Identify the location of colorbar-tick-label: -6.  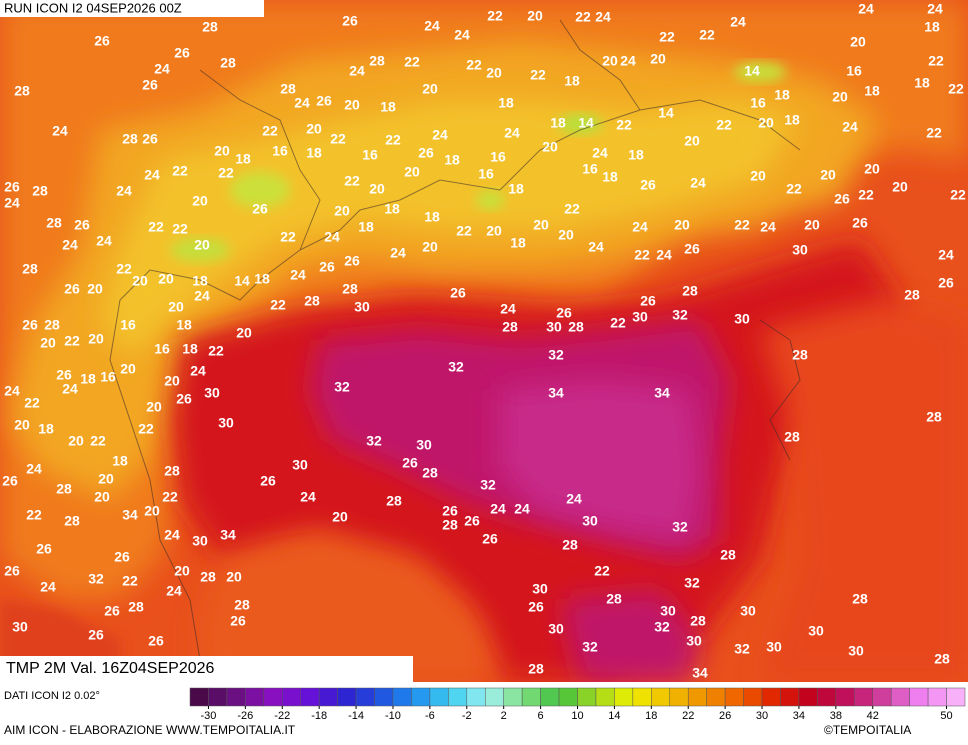
(430, 716).